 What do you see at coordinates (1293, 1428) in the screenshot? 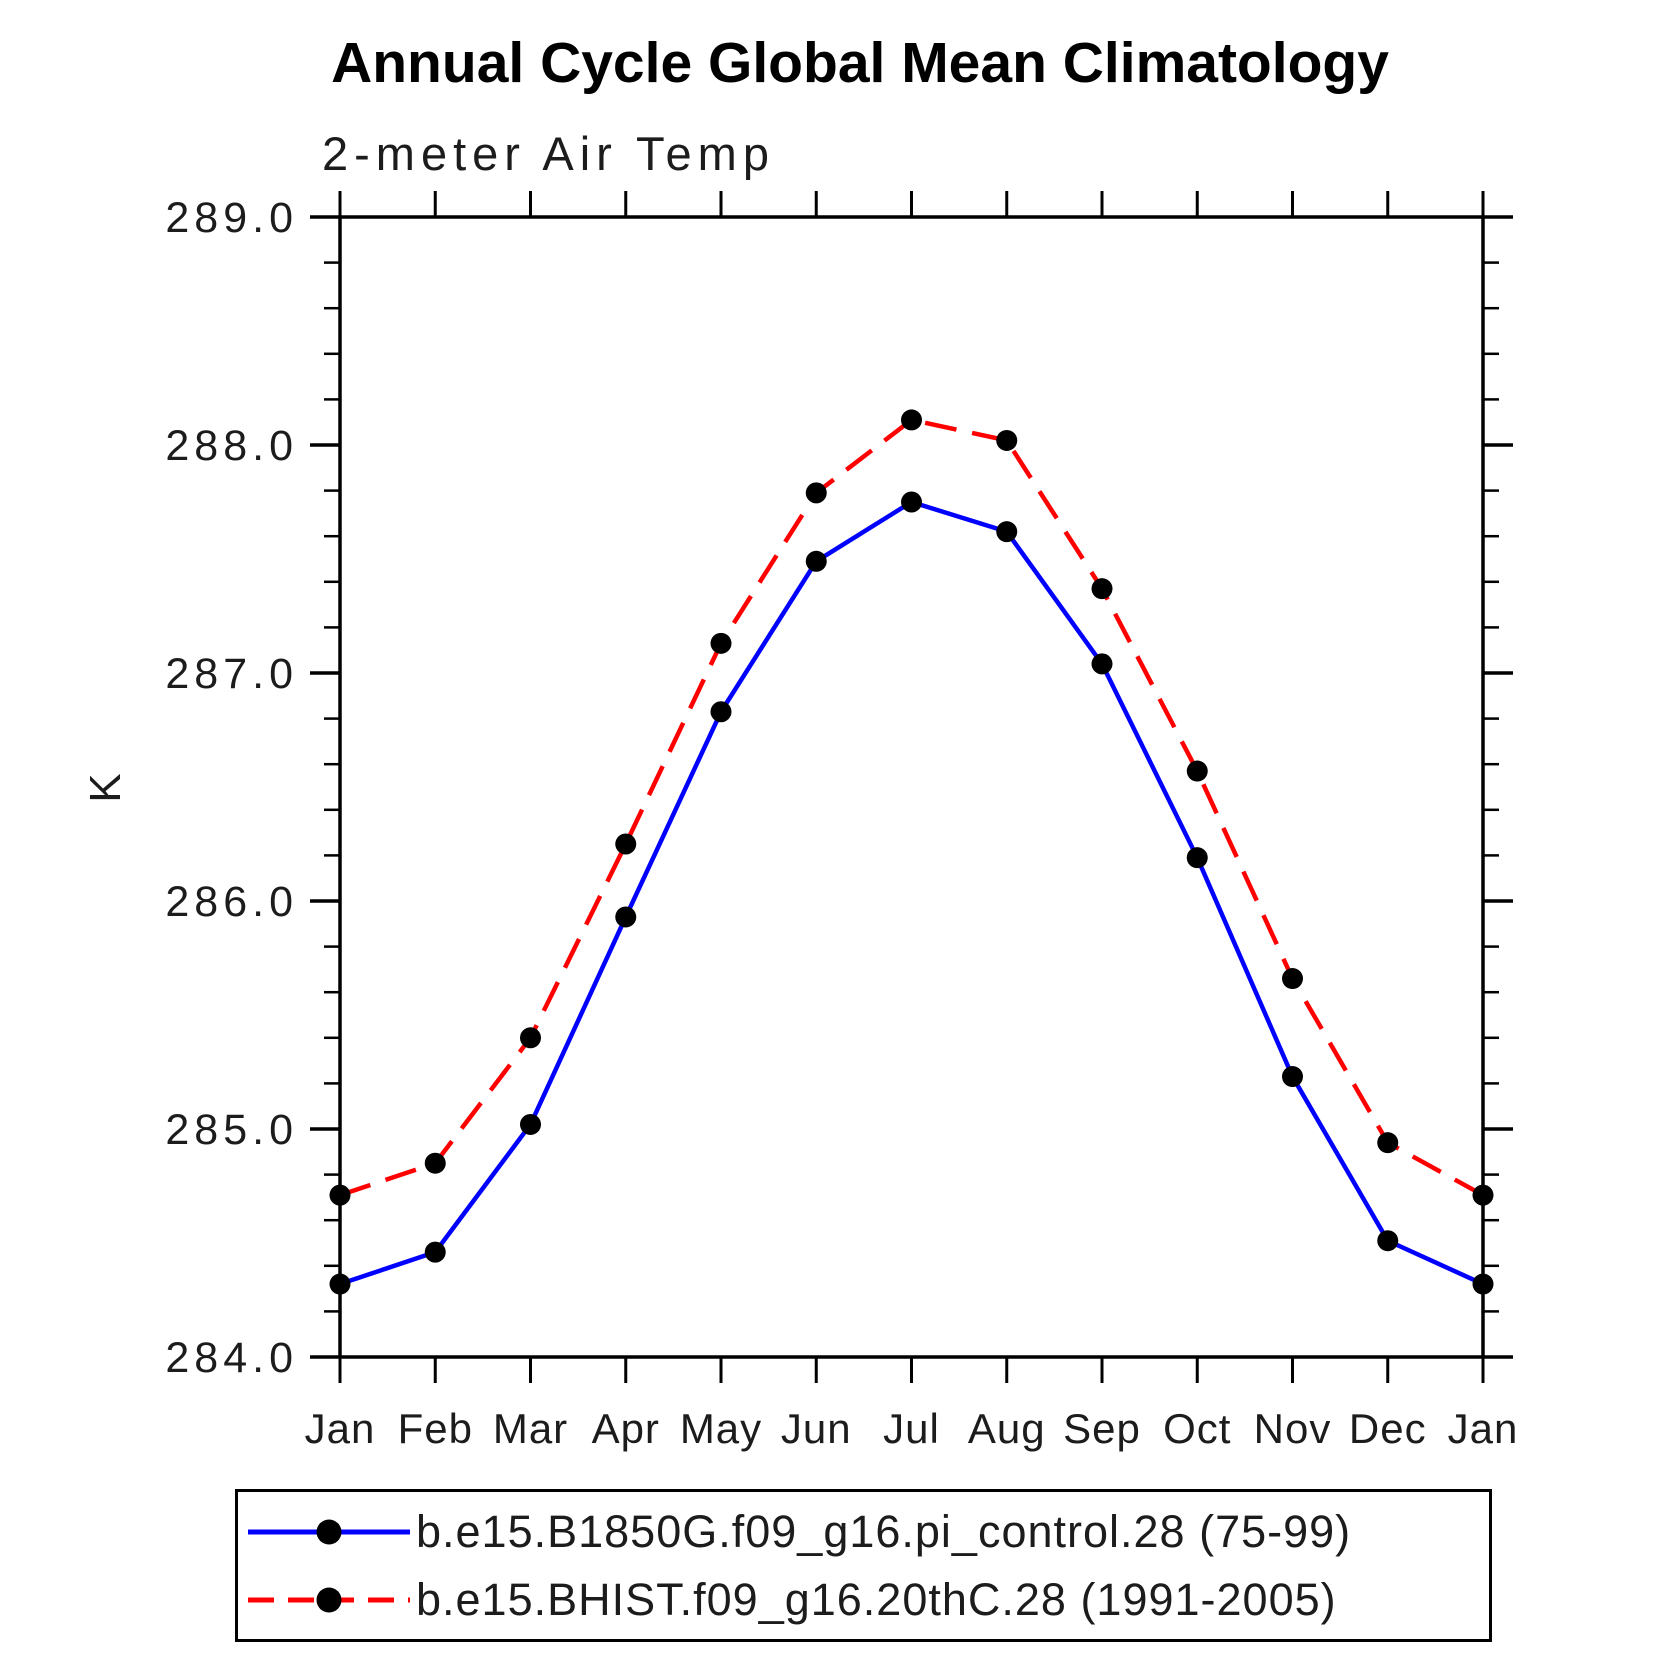
I see `x-tick-label: Nov` at bounding box center [1293, 1428].